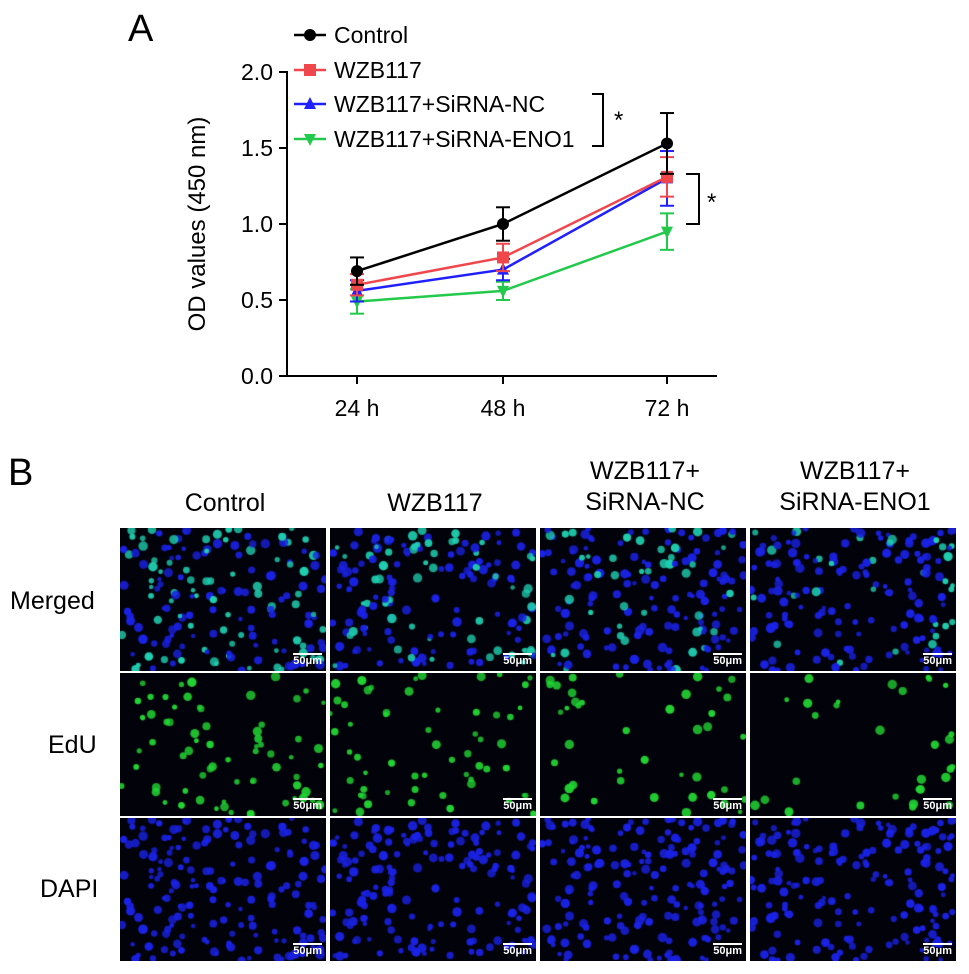 Image resolution: width=969 pixels, height=974 pixels. I want to click on x-tick-label-1: 48 h, so click(503, 408).